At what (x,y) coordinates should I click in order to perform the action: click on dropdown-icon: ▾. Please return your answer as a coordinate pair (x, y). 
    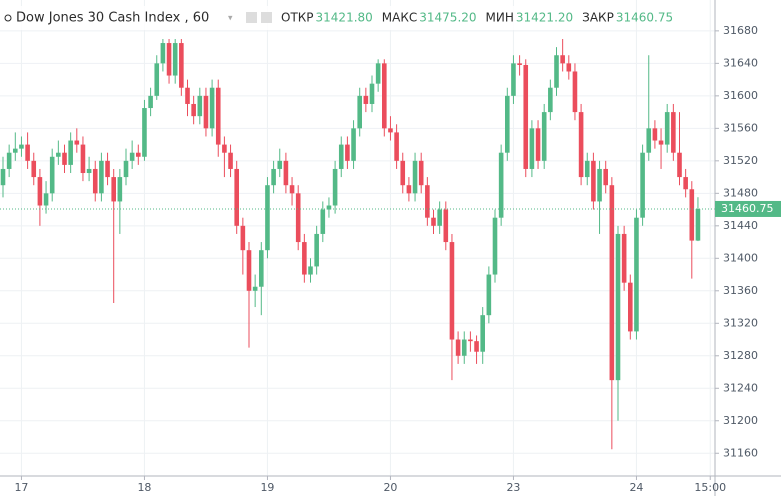
    Looking at the image, I should click on (230, 19).